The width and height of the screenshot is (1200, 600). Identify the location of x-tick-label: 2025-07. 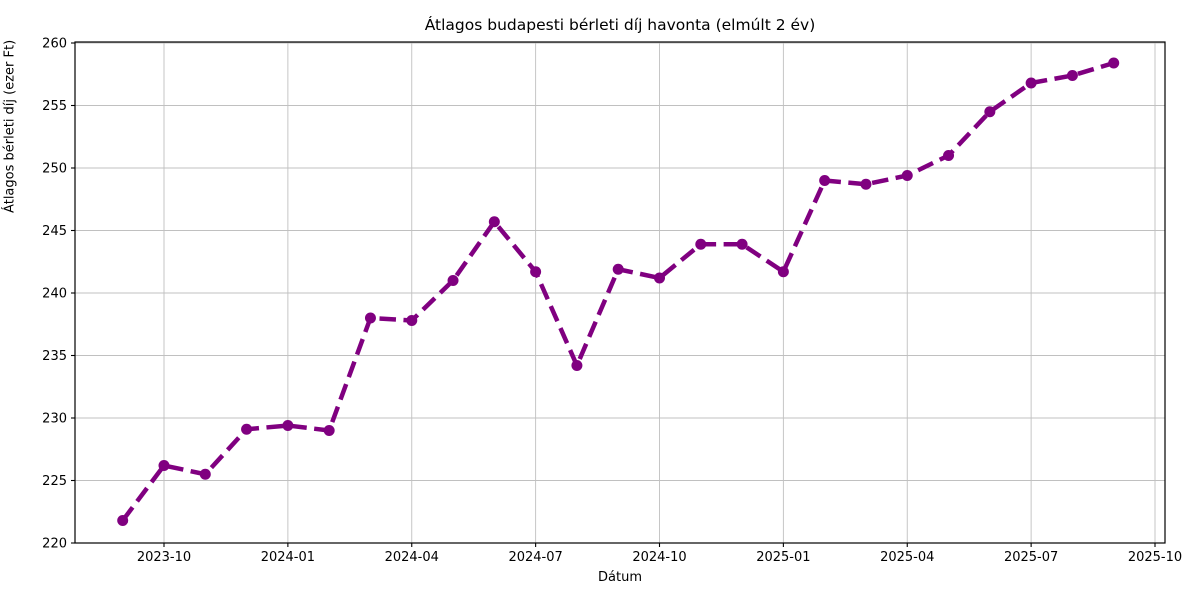
(1031, 557).